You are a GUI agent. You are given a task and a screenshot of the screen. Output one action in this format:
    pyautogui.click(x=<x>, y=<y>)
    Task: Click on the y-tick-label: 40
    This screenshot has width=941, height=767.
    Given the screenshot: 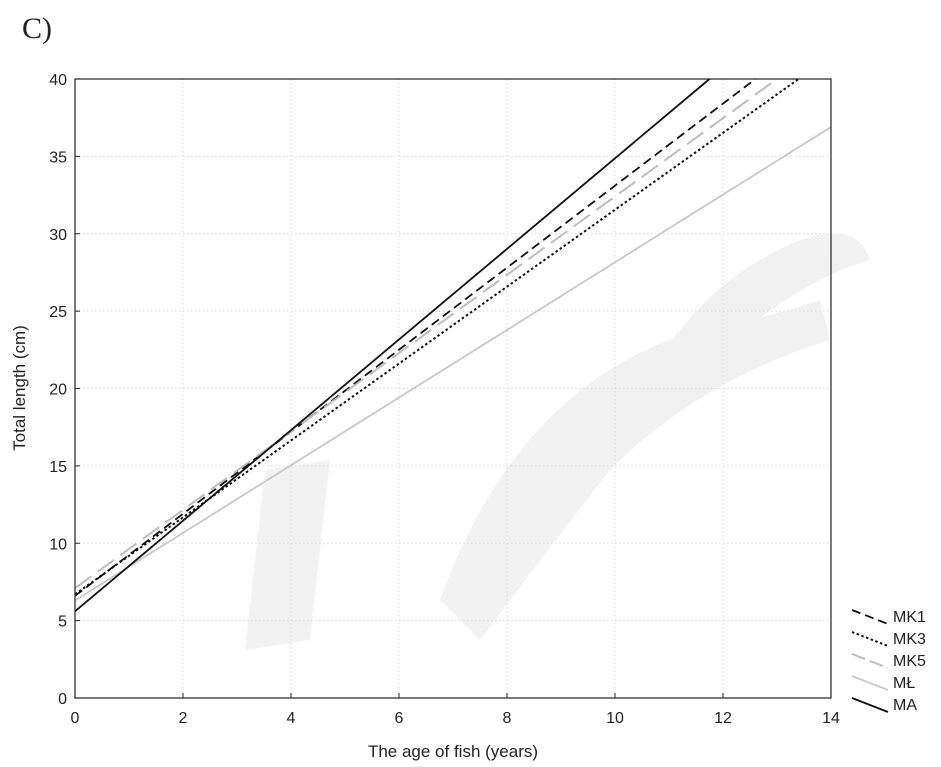 What is the action you would take?
    pyautogui.click(x=58, y=80)
    